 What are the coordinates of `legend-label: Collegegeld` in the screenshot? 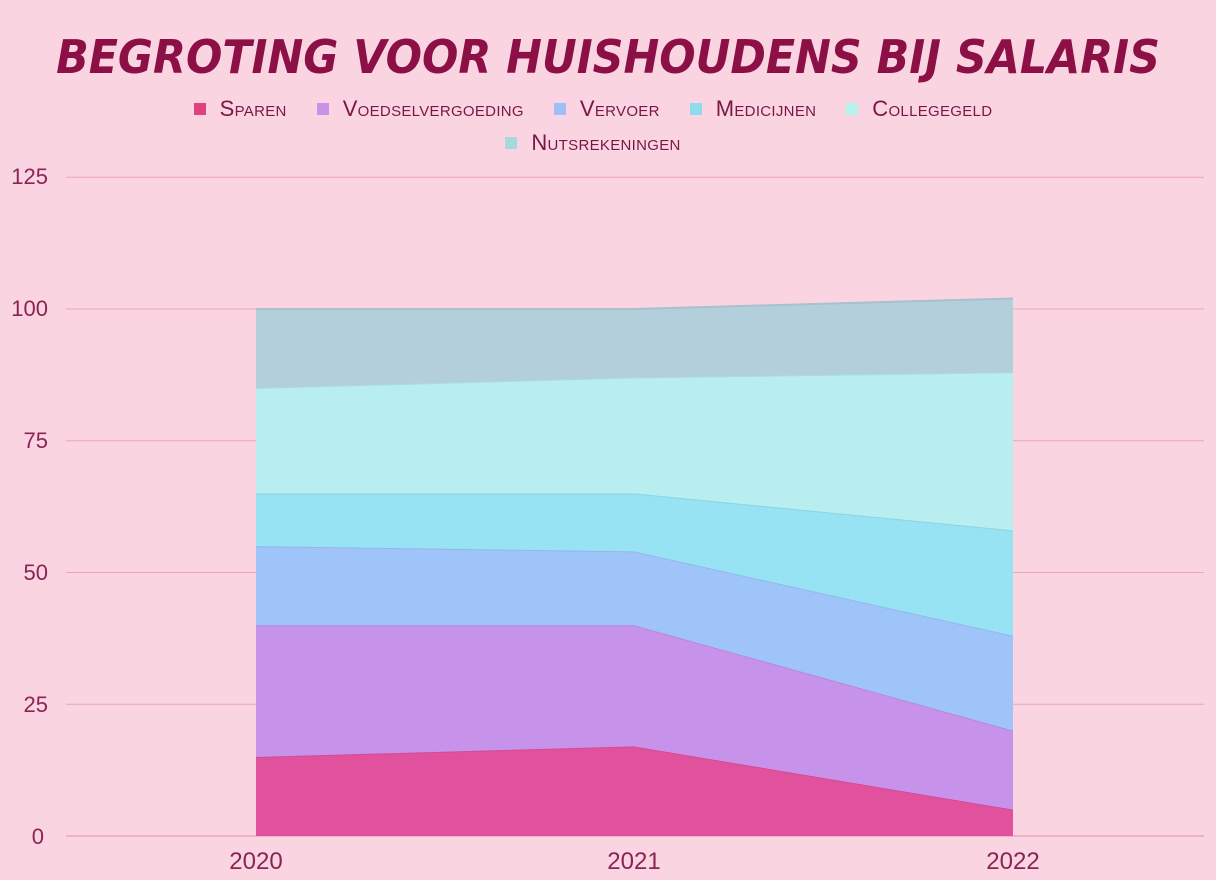 It's located at (932, 108).